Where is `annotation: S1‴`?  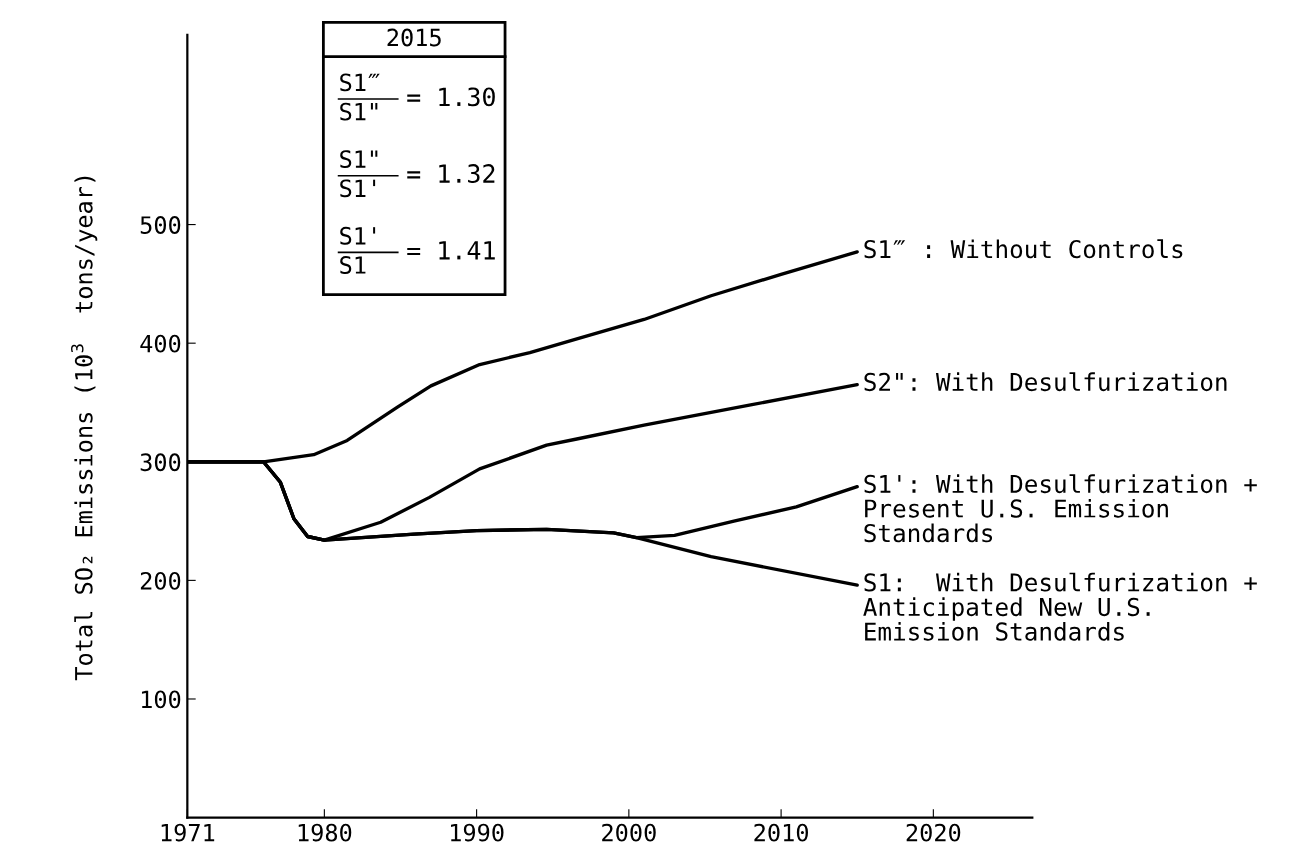
annotation: S1‴ is located at coordinates (360, 82).